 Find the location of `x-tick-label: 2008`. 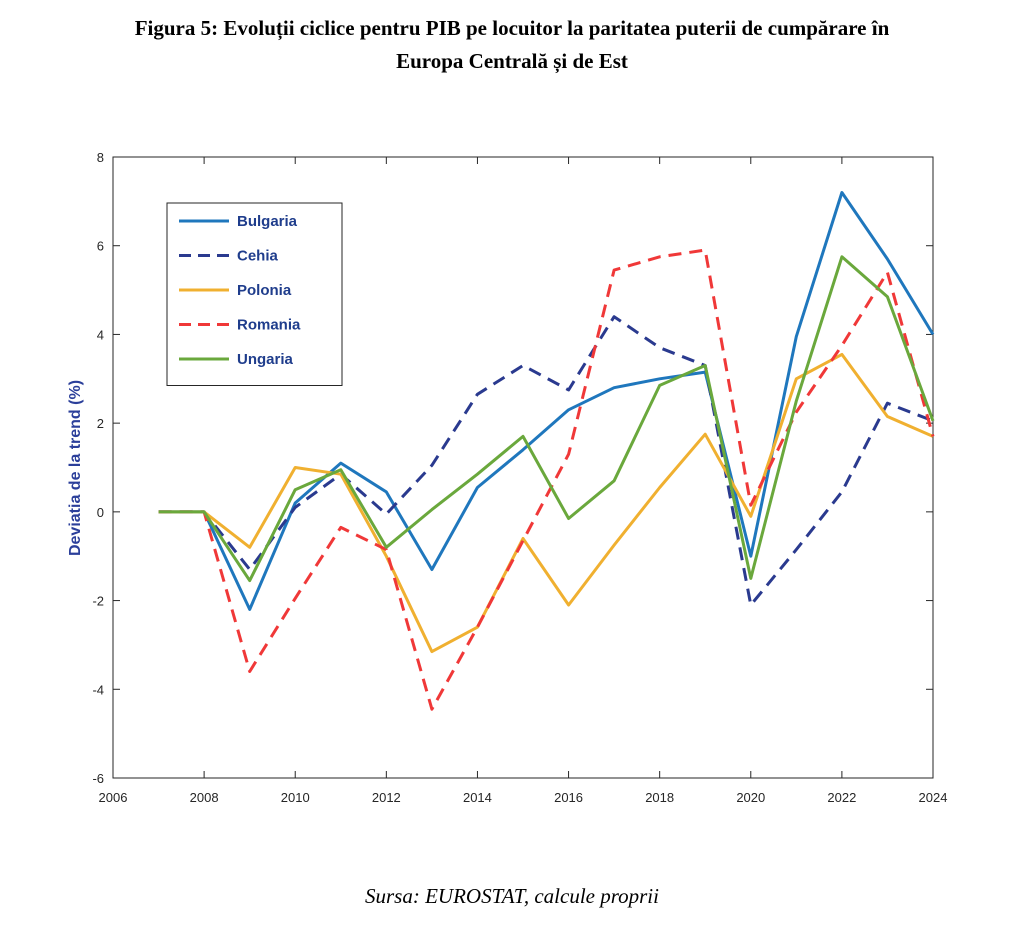

x-tick-label: 2008 is located at coordinates (204, 797).